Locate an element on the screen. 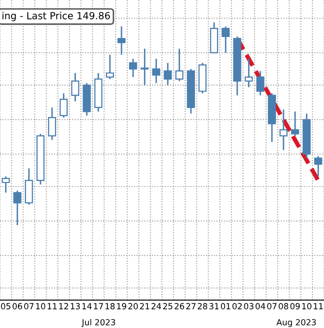  x-tick-label: 26 is located at coordinates (179, 306).